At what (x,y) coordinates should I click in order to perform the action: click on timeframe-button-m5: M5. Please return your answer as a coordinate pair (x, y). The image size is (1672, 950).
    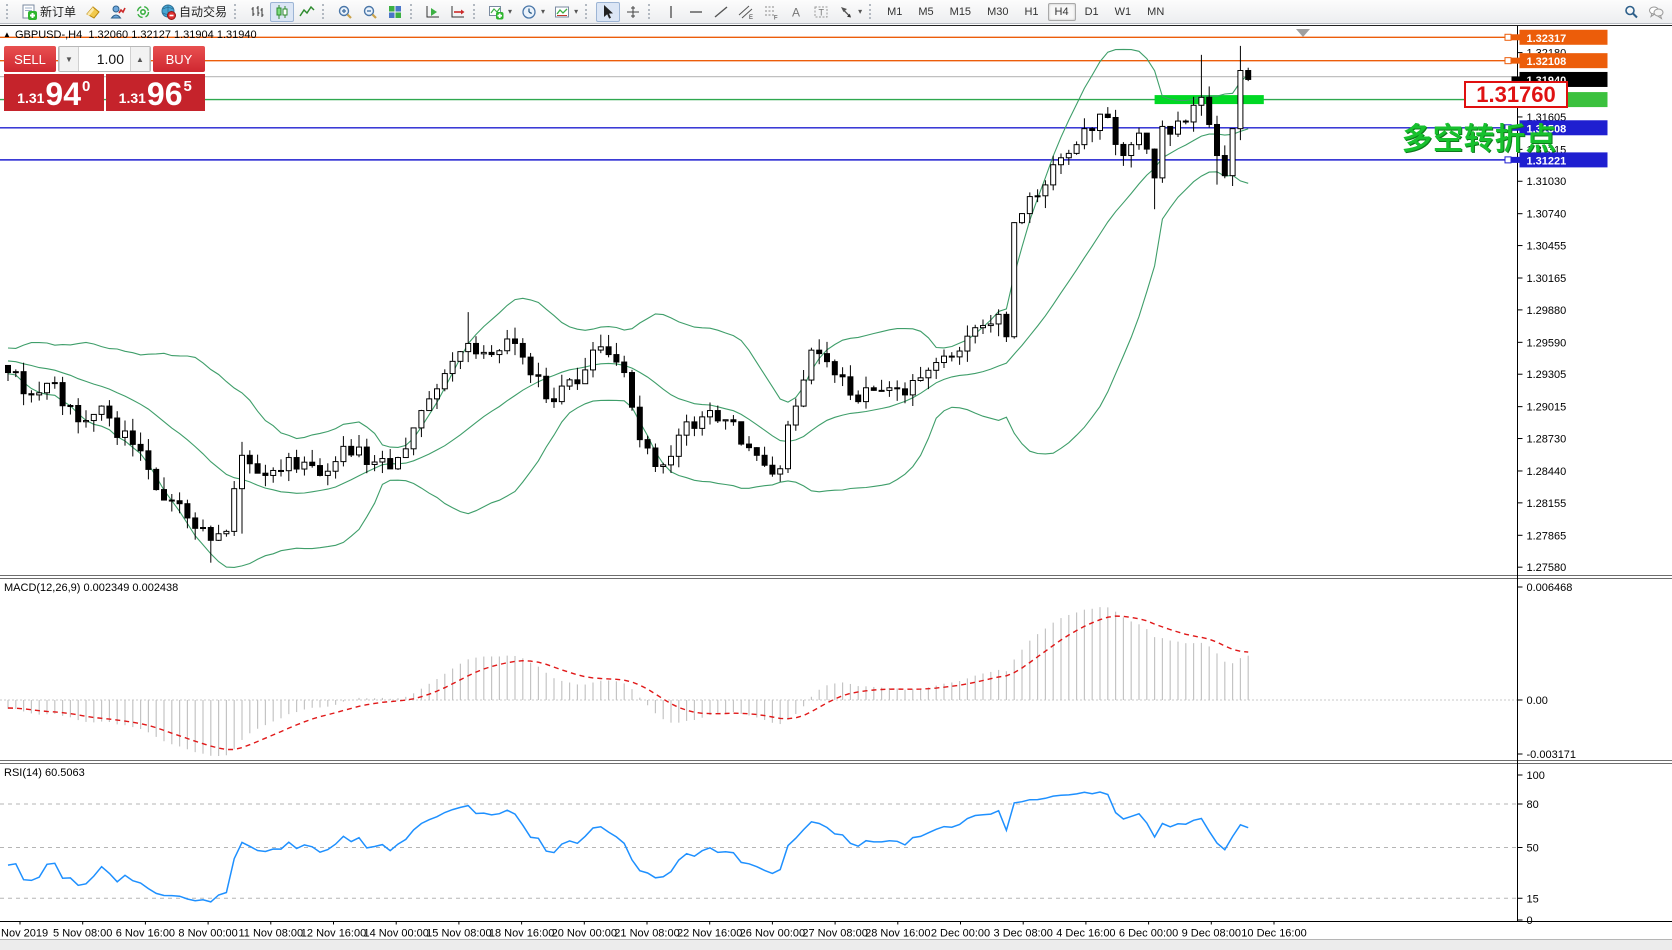
    Looking at the image, I should click on (926, 11).